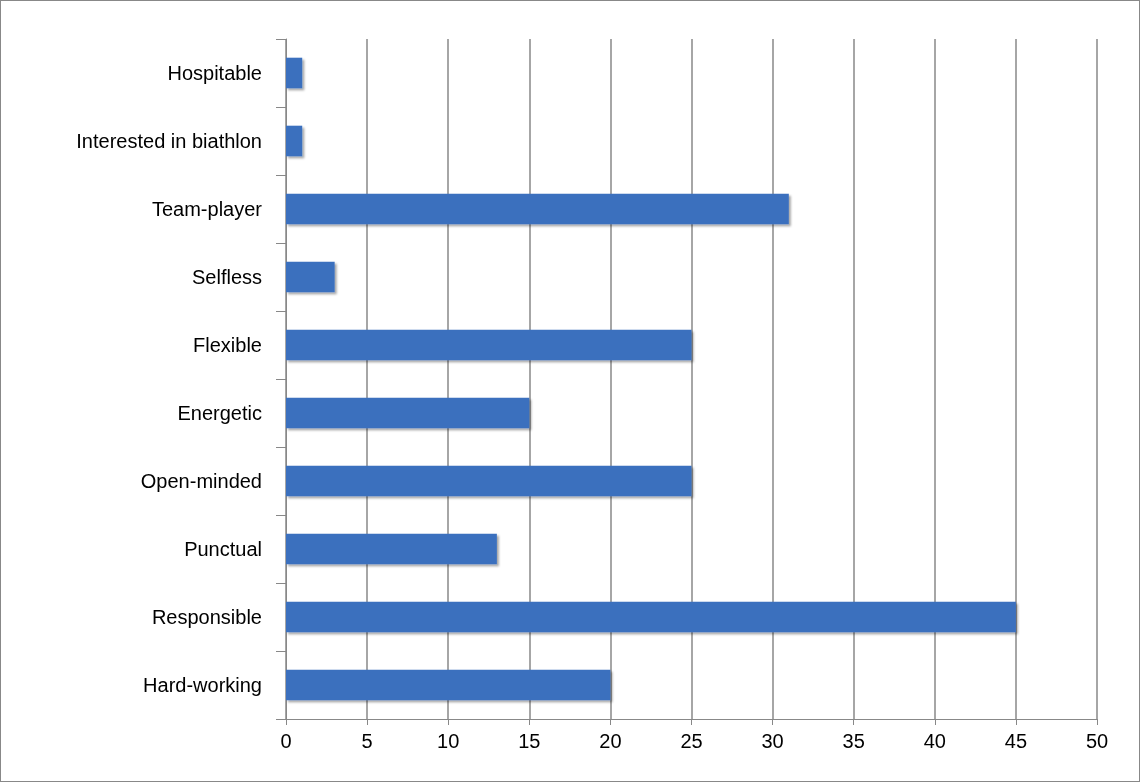  What do you see at coordinates (169, 141) in the screenshot?
I see `y-tick-label: Interested in biathlon` at bounding box center [169, 141].